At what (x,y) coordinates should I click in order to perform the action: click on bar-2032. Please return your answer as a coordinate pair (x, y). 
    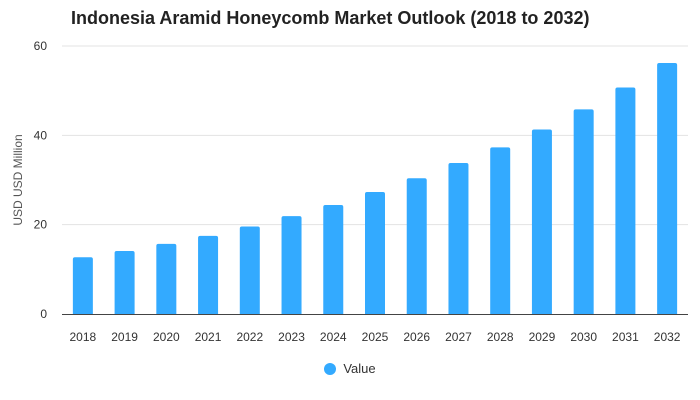
    Looking at the image, I should click on (667, 188).